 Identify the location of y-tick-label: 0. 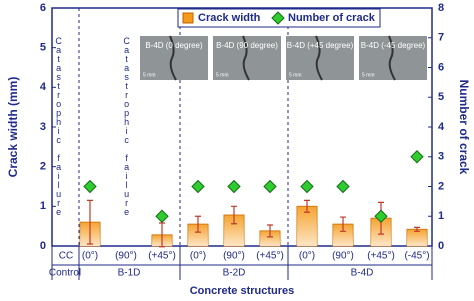
(43, 246).